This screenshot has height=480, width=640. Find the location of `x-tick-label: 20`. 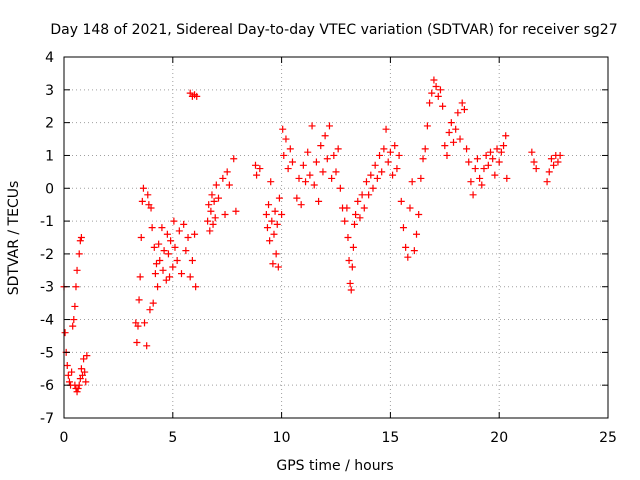

x-tick-label: 20 is located at coordinates (499, 438).